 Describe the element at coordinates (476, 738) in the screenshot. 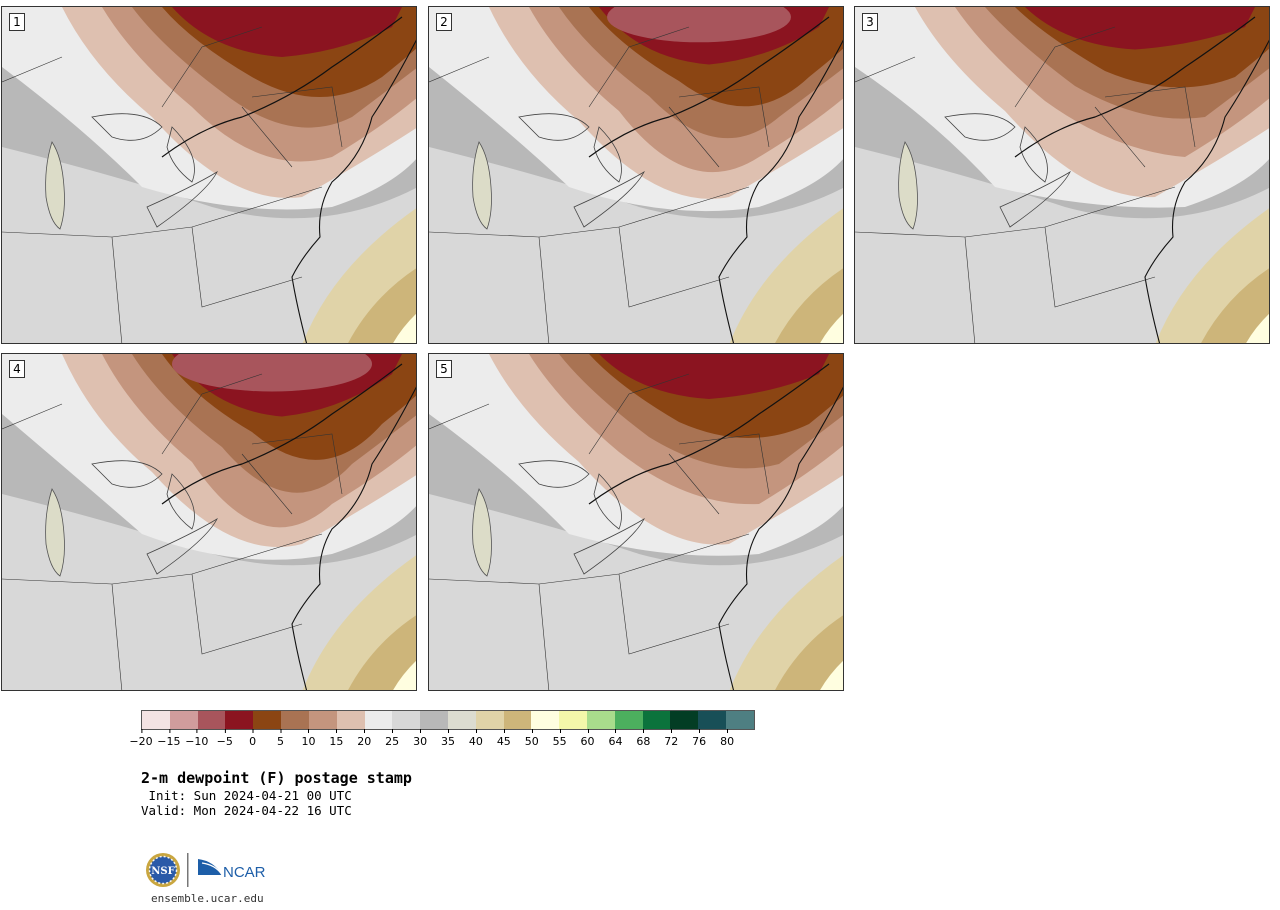

I see `colorbar-tick-label: 40` at that location.